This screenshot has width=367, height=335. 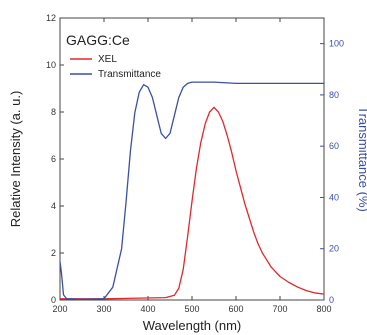 What do you see at coordinates (191, 309) in the screenshot?
I see `x-tick-label: 500` at bounding box center [191, 309].